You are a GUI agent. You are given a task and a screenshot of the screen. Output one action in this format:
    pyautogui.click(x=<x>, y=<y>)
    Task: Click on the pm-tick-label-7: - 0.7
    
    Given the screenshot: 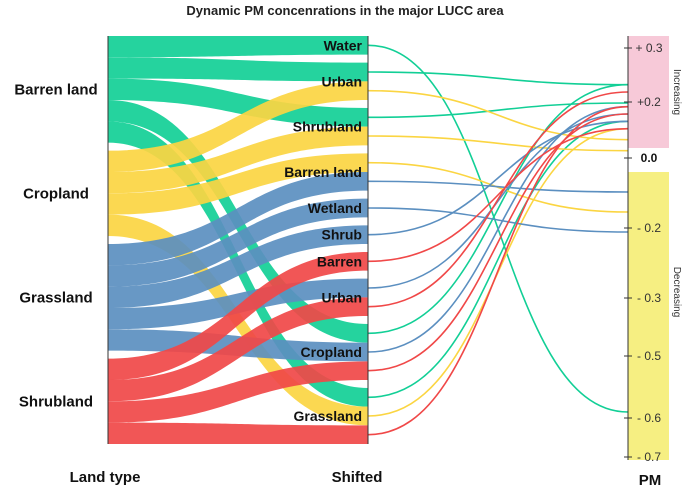 What is the action you would take?
    pyautogui.click(x=649, y=457)
    